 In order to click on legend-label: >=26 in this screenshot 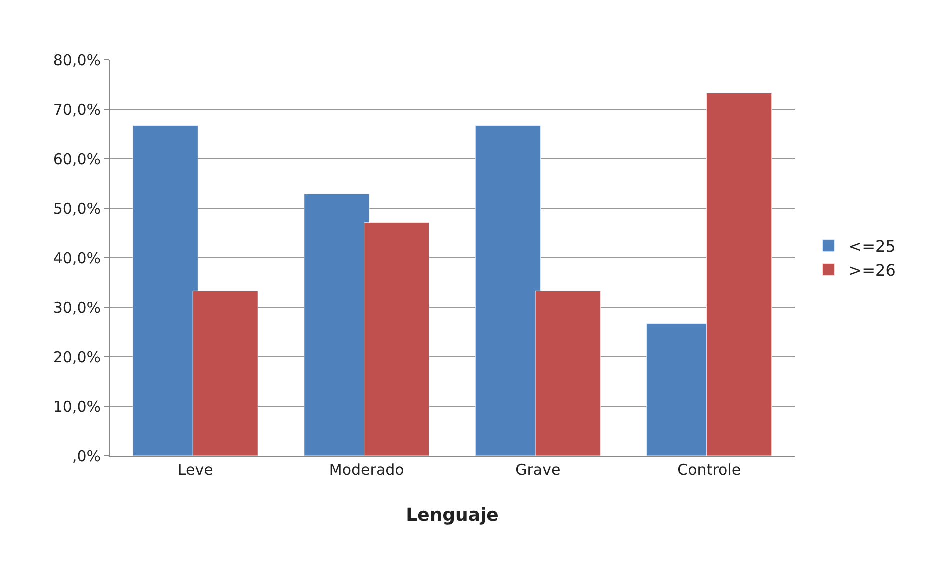, I will do `click(872, 270)`.